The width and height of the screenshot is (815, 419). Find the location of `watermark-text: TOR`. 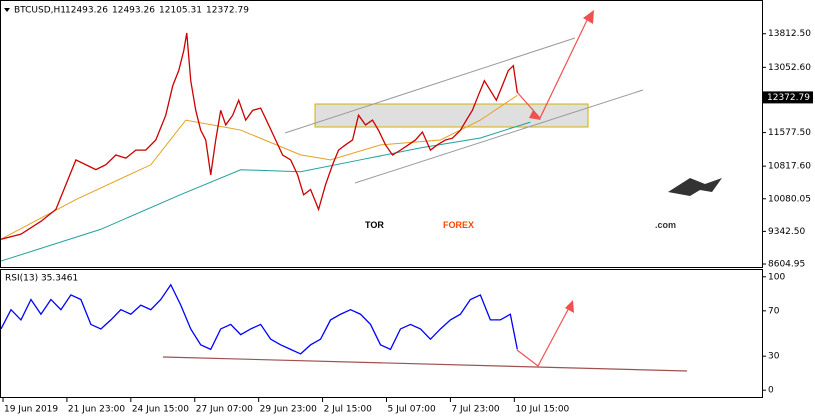

watermark-text: TOR is located at coordinates (374, 225).